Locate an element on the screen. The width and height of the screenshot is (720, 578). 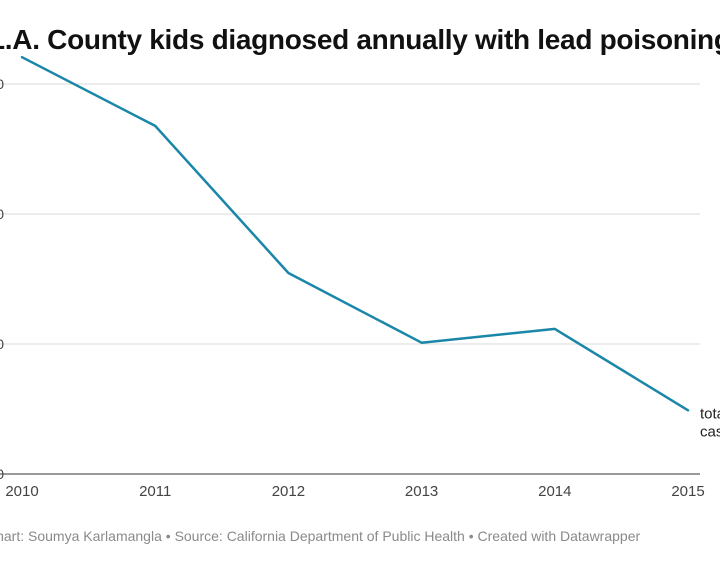
created-with: Created with Datawrapper is located at coordinates (559, 536).